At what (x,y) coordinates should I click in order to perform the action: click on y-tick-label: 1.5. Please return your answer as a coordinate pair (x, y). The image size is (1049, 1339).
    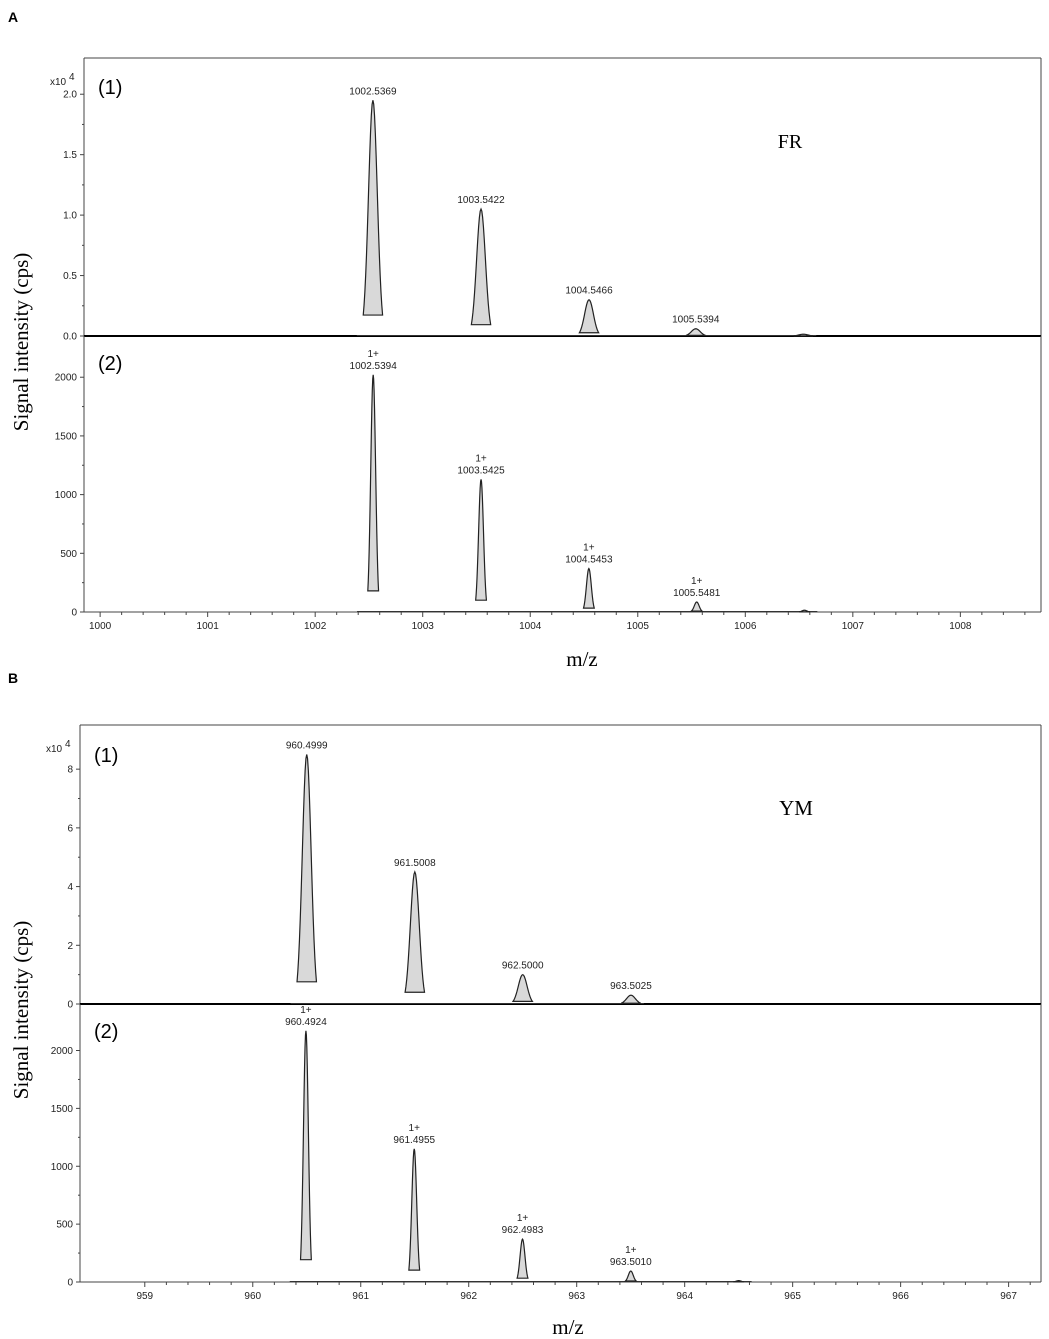
    Looking at the image, I should click on (70, 155).